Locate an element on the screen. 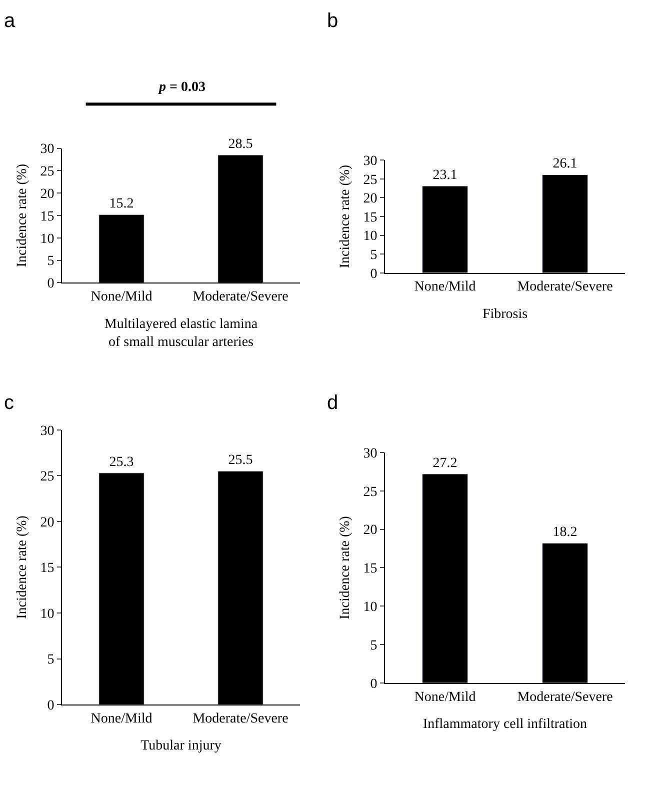 This screenshot has height=797, width=669. x-axis-title: Inflammatory cell infiltration is located at coordinates (505, 724).